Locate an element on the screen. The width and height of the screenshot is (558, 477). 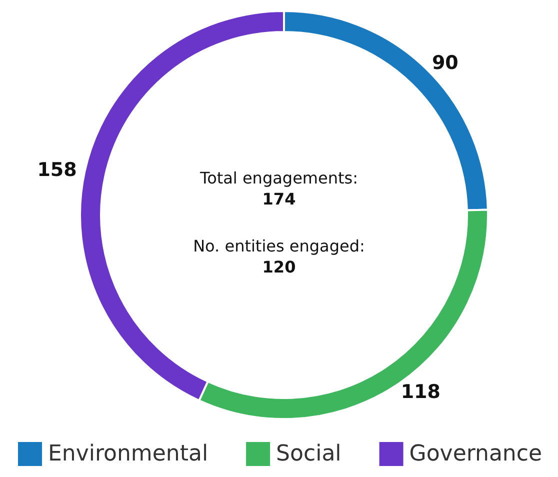
data-label: 90 is located at coordinates (445, 63).